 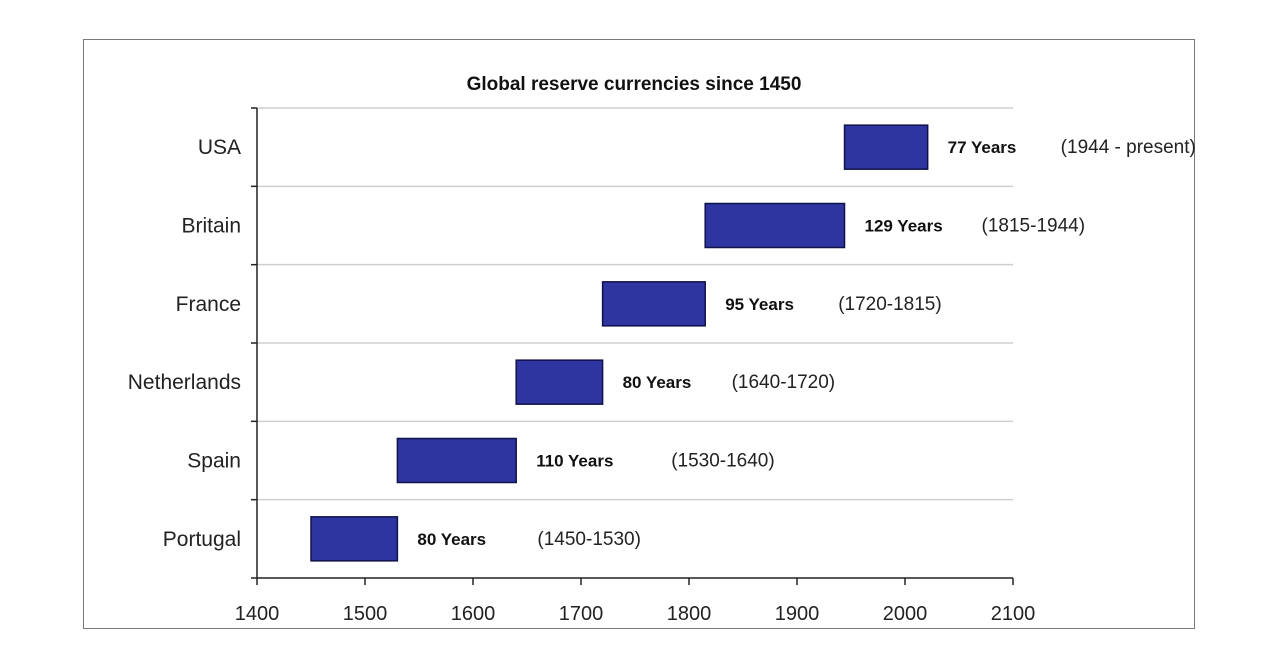 What do you see at coordinates (365, 614) in the screenshot?
I see `x-tick-label-1500: 1500` at bounding box center [365, 614].